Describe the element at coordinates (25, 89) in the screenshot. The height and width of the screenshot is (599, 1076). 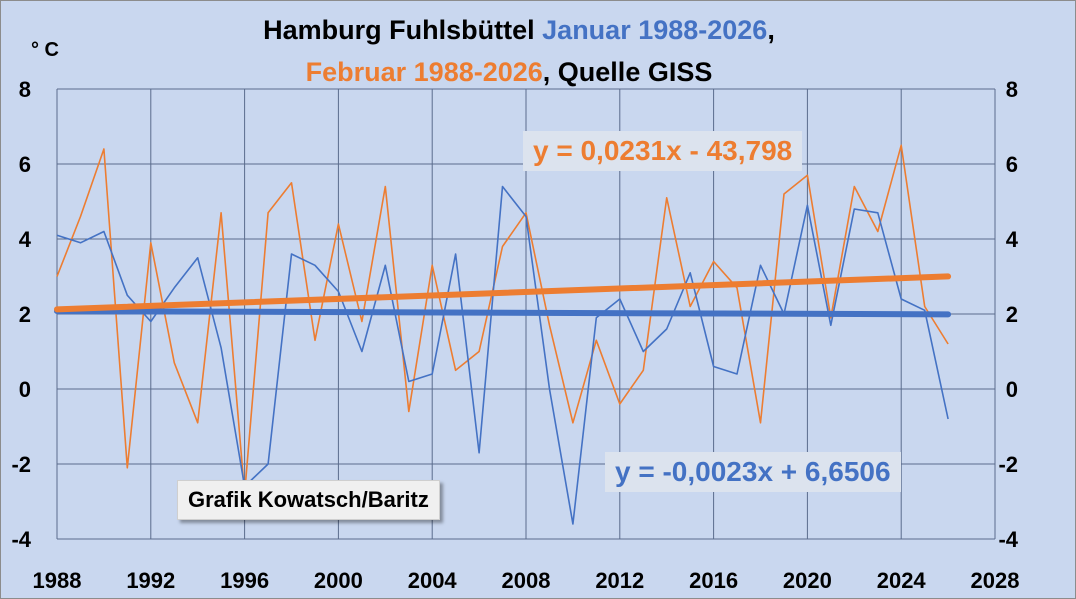
I see `y-tick-label-left: 8` at that location.